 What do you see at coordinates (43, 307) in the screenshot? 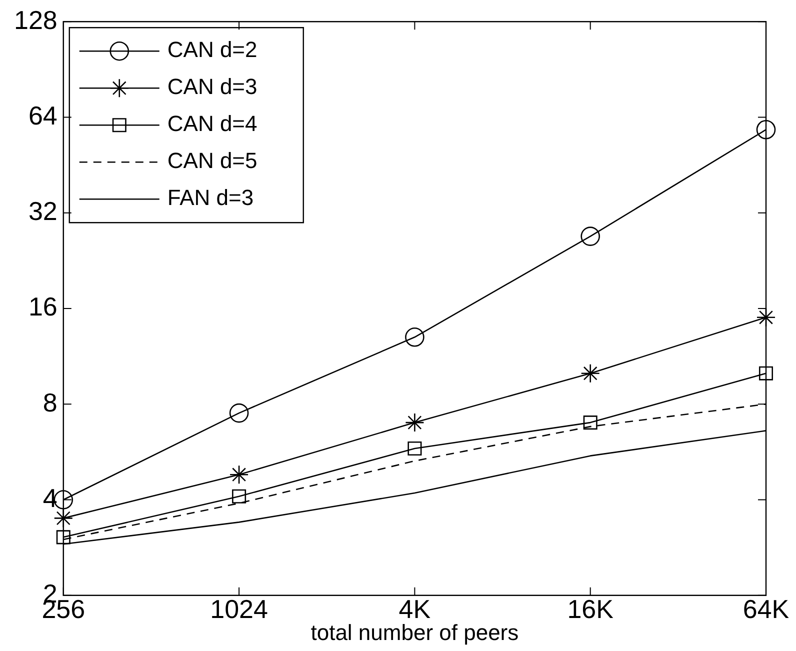
I see `y-tick-label: 16` at bounding box center [43, 307].